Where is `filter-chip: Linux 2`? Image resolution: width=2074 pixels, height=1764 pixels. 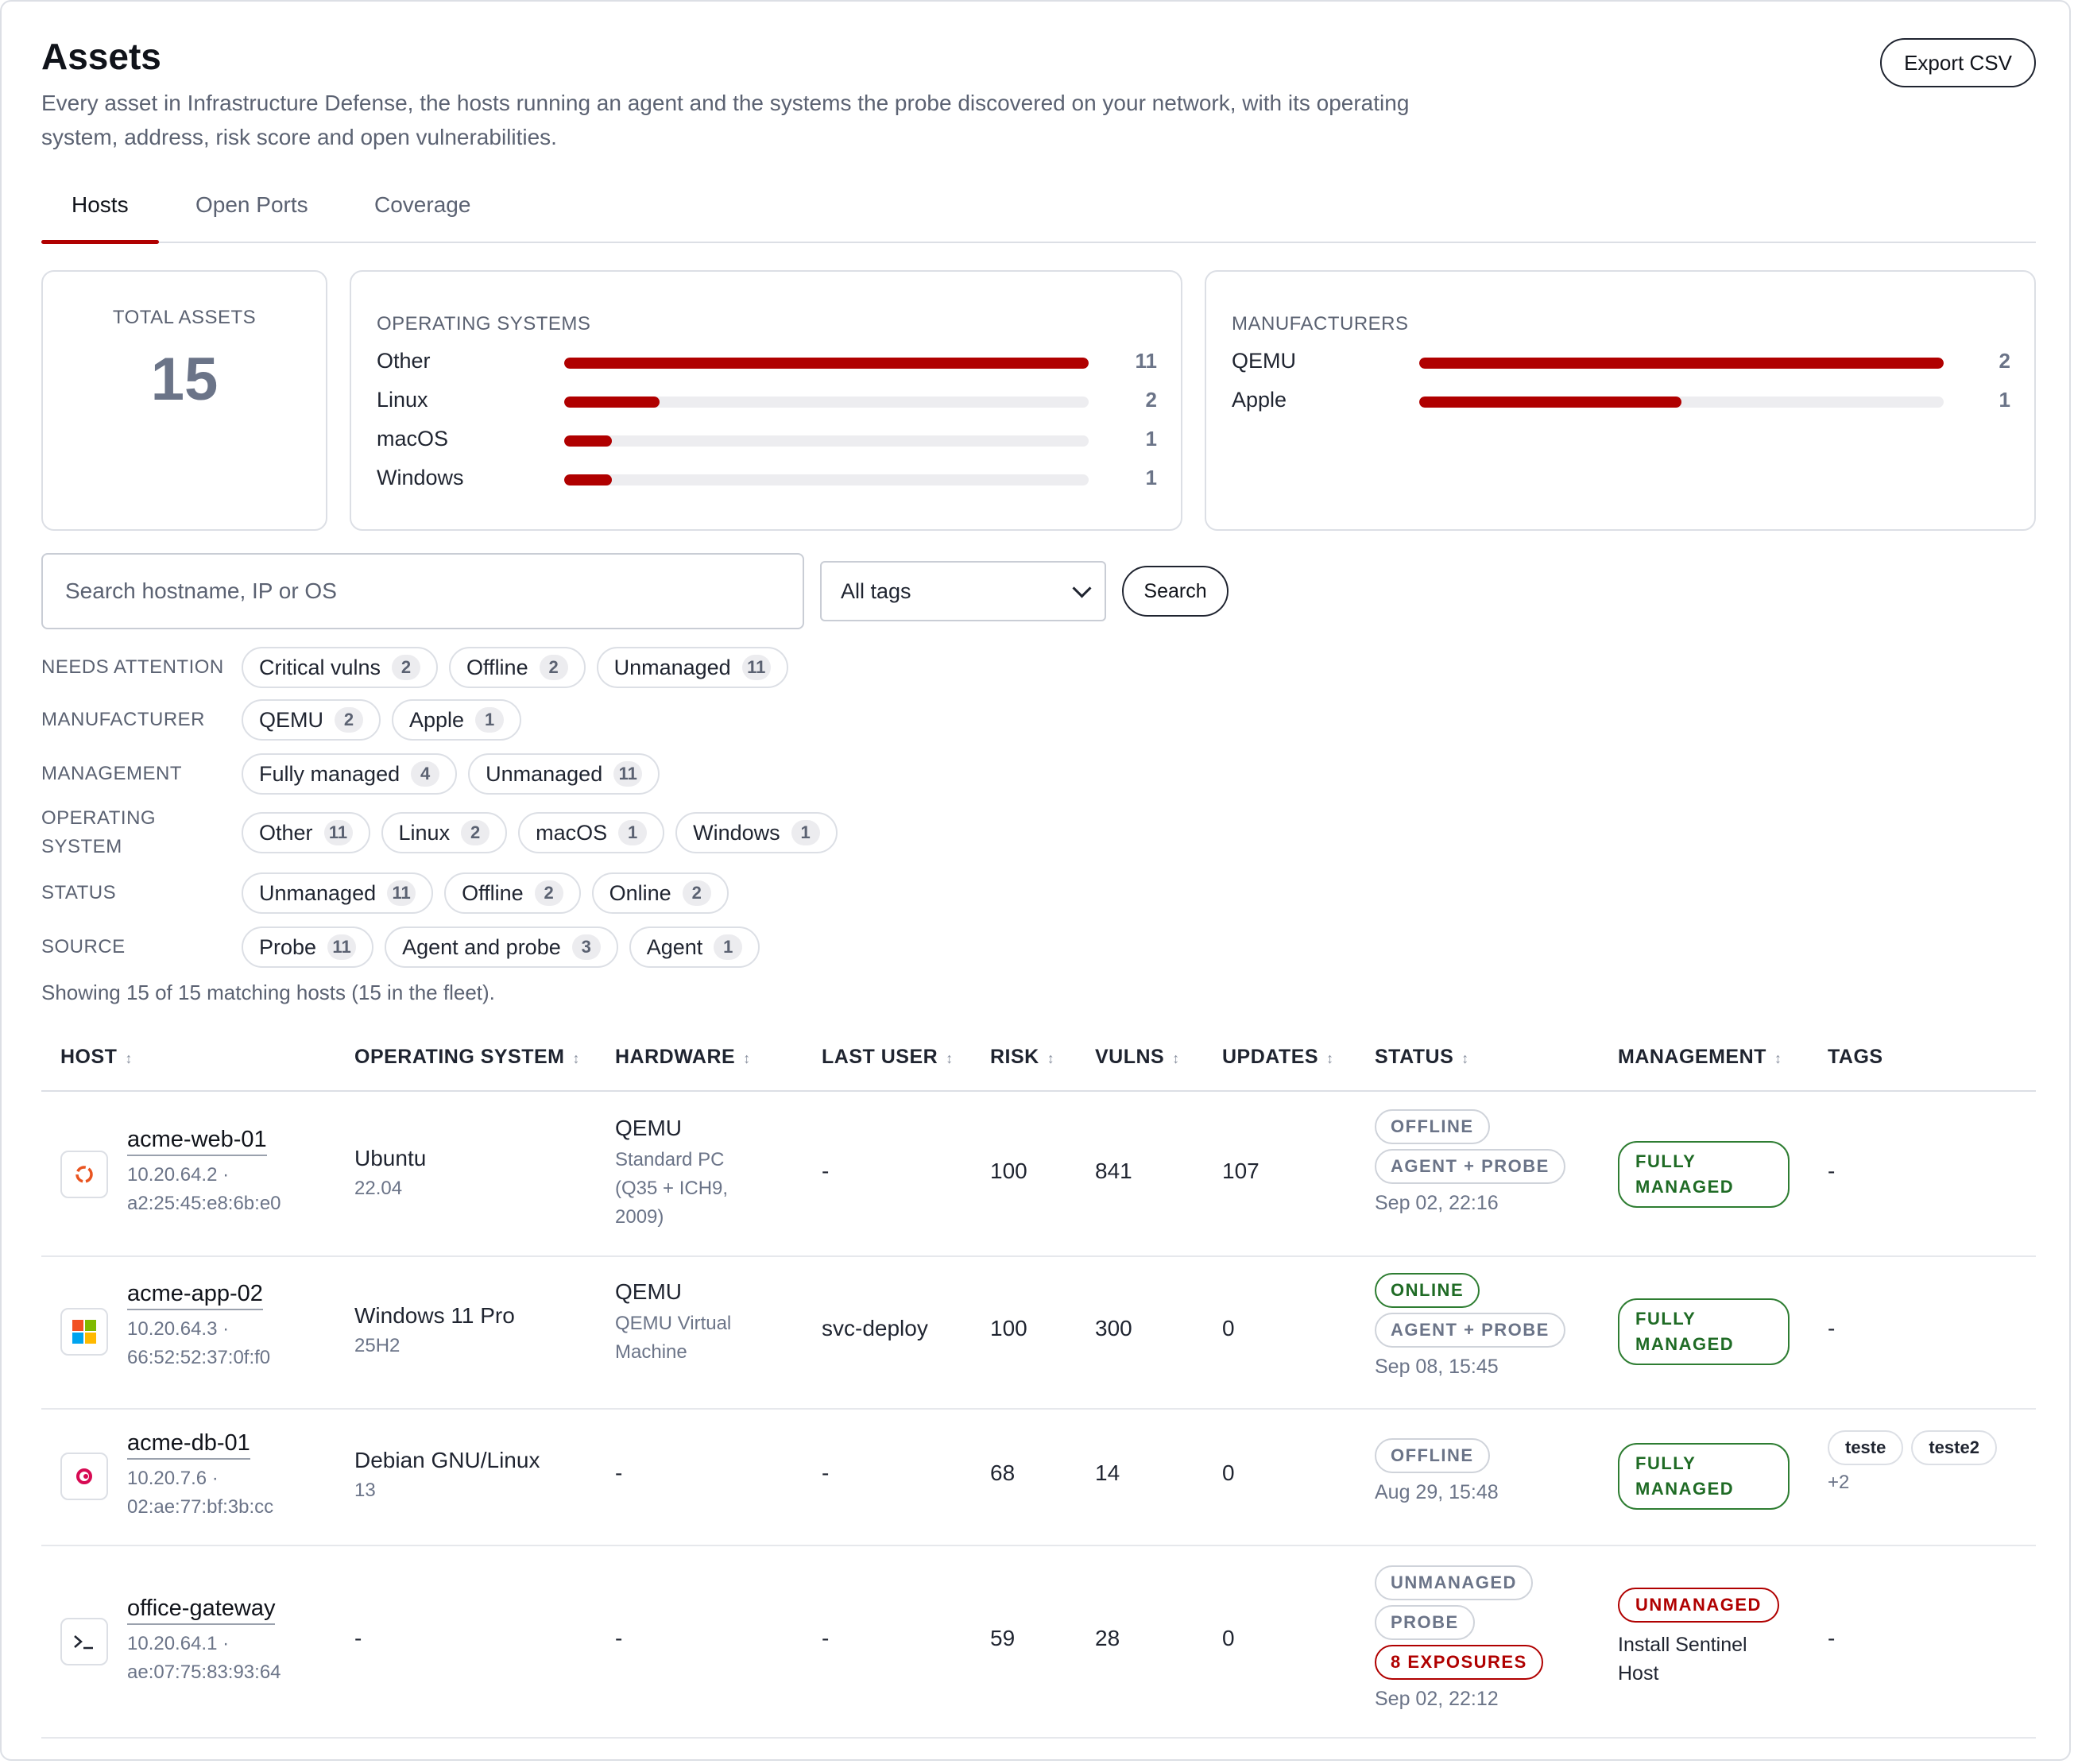 filter-chip: Linux 2 is located at coordinates (444, 832).